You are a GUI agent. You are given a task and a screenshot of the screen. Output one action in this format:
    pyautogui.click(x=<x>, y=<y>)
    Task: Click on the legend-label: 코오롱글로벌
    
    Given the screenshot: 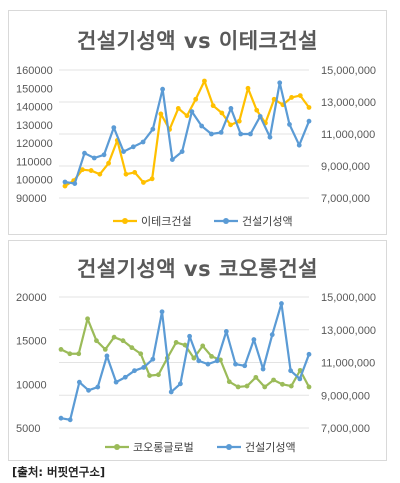 What is the action you would take?
    pyautogui.click(x=163, y=447)
    